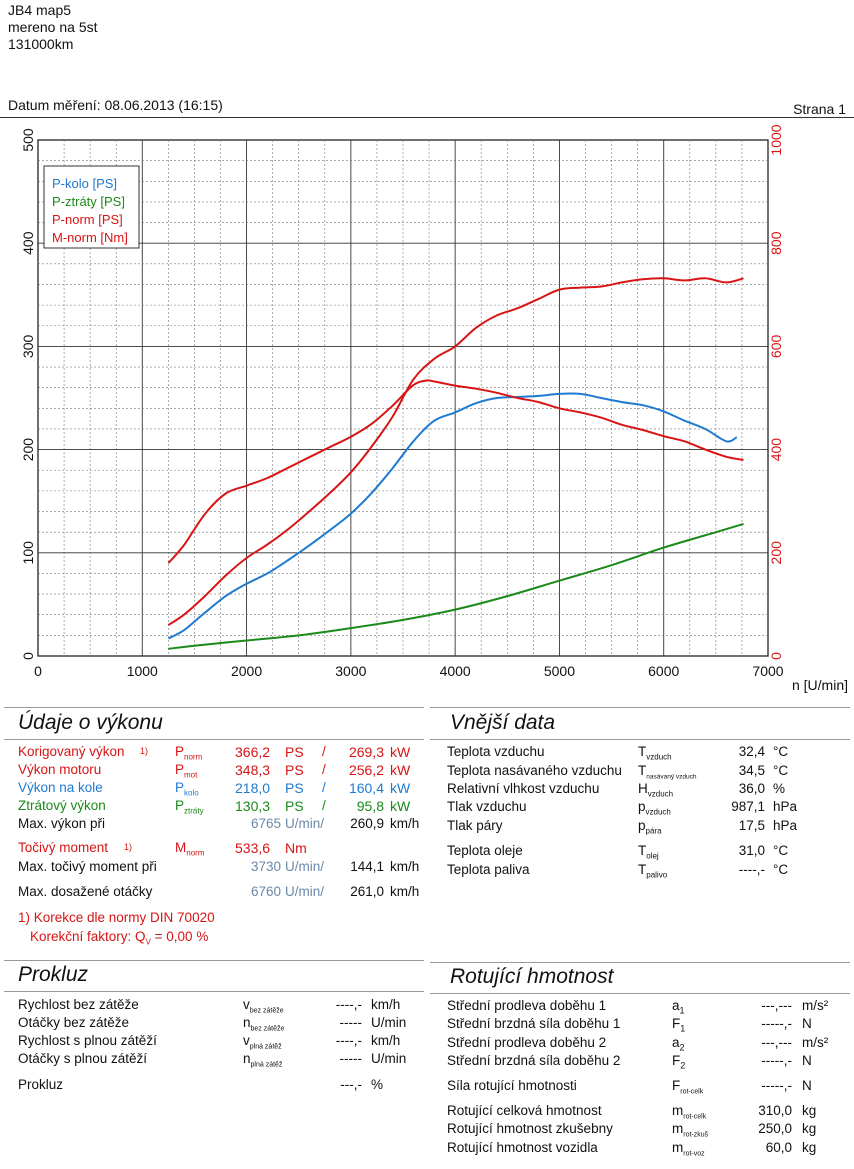 This screenshot has width=854, height=1169. Describe the element at coordinates (246, 671) in the screenshot. I see `x-tick-label: 2000` at that location.